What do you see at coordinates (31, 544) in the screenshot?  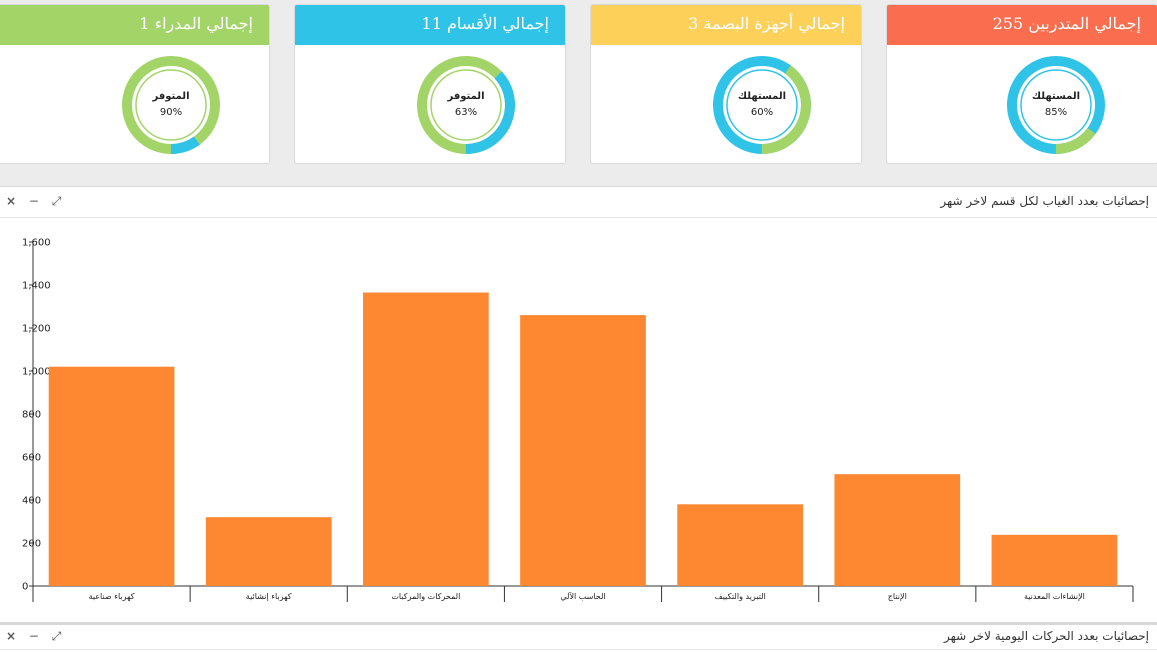 I see `y-tick-label: 200` at bounding box center [31, 544].